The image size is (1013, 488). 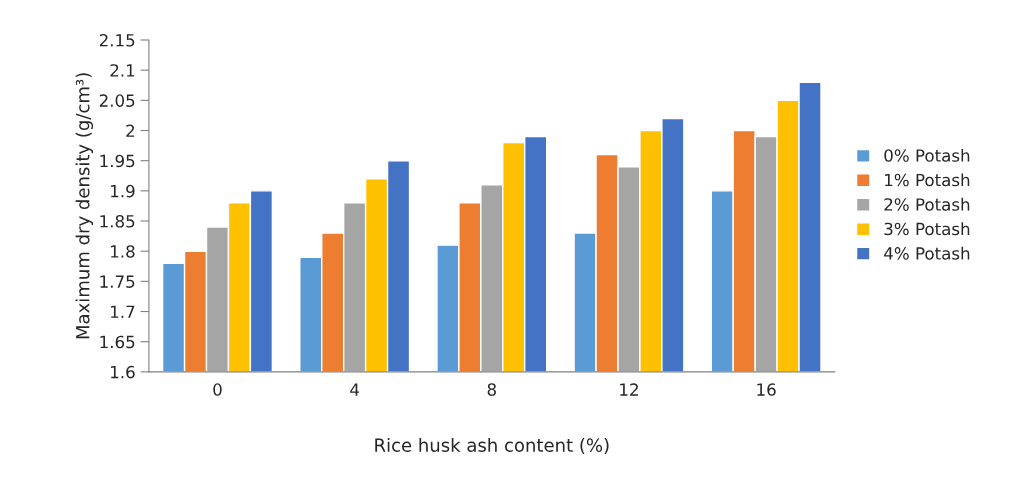 I want to click on y-tick-label: 2.1, so click(x=122, y=70).